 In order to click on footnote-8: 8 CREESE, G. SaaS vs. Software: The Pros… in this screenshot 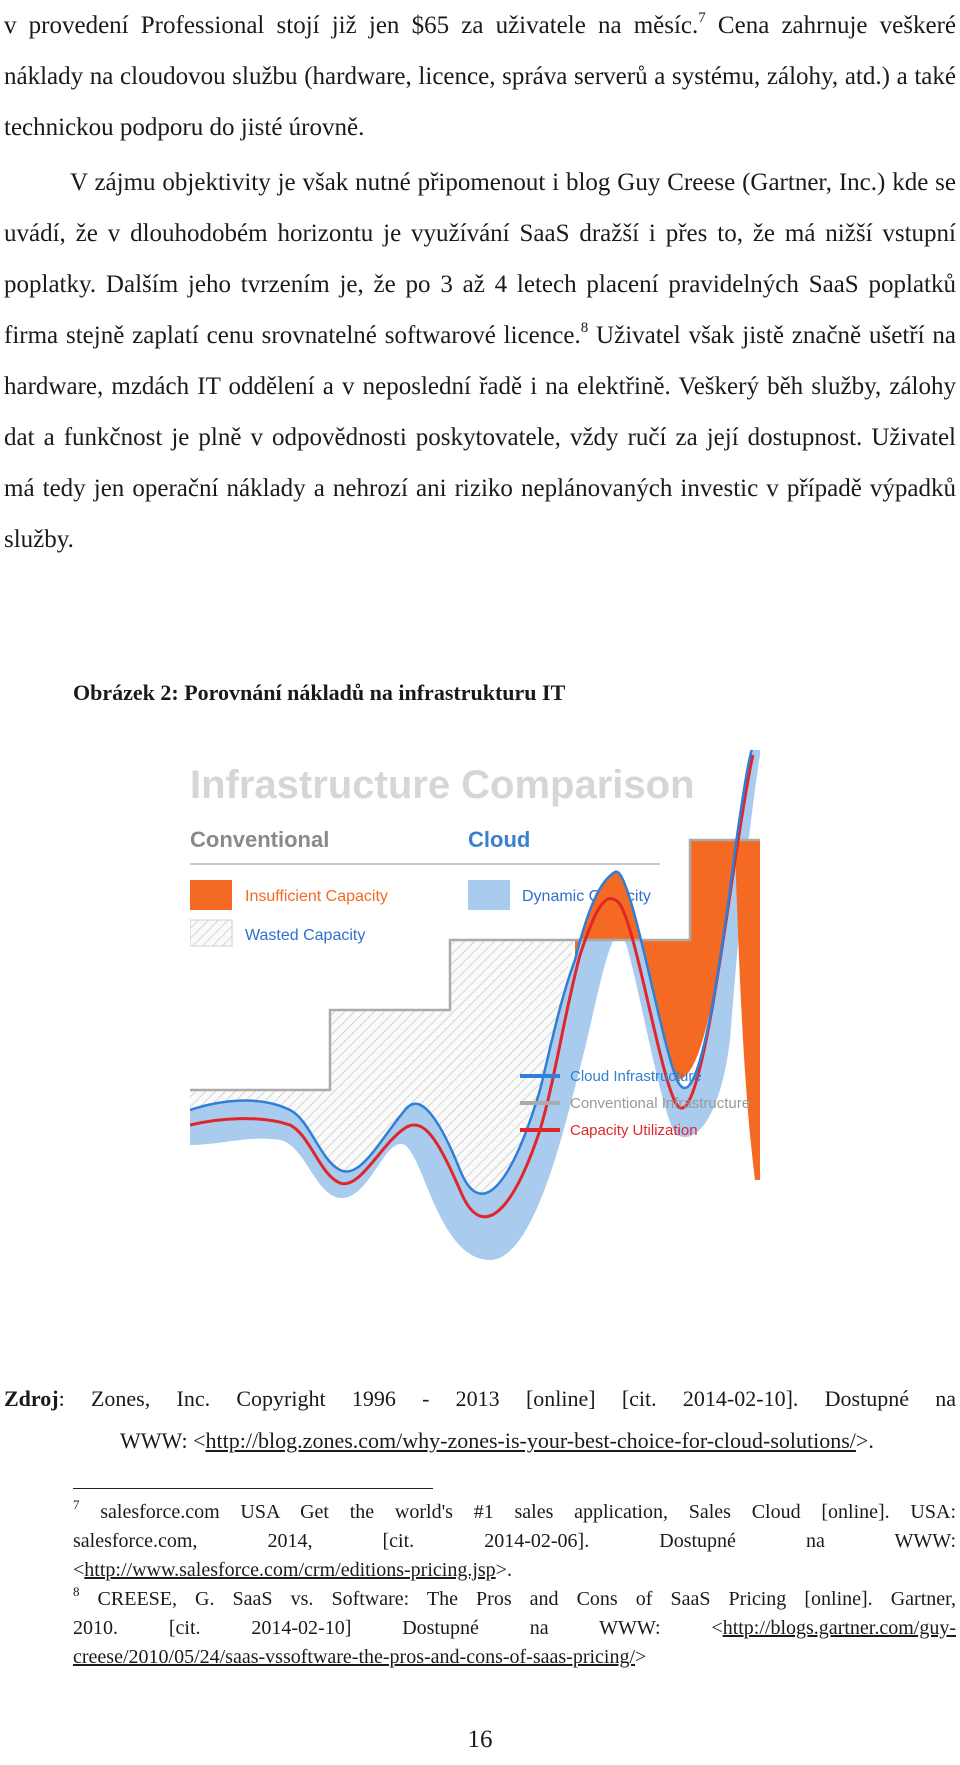, I will do `click(514, 1628)`.